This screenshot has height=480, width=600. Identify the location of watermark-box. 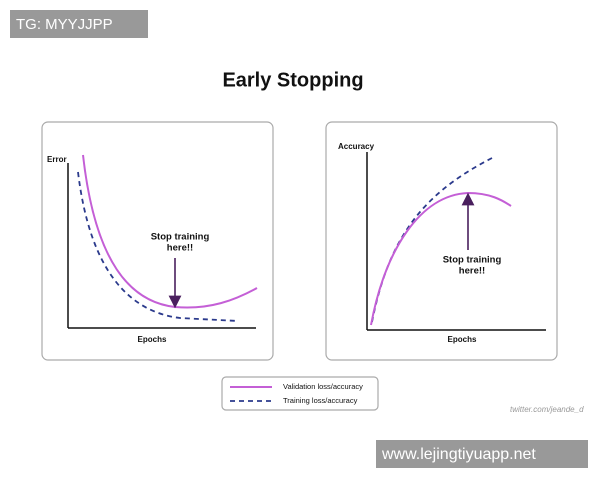
(79, 24).